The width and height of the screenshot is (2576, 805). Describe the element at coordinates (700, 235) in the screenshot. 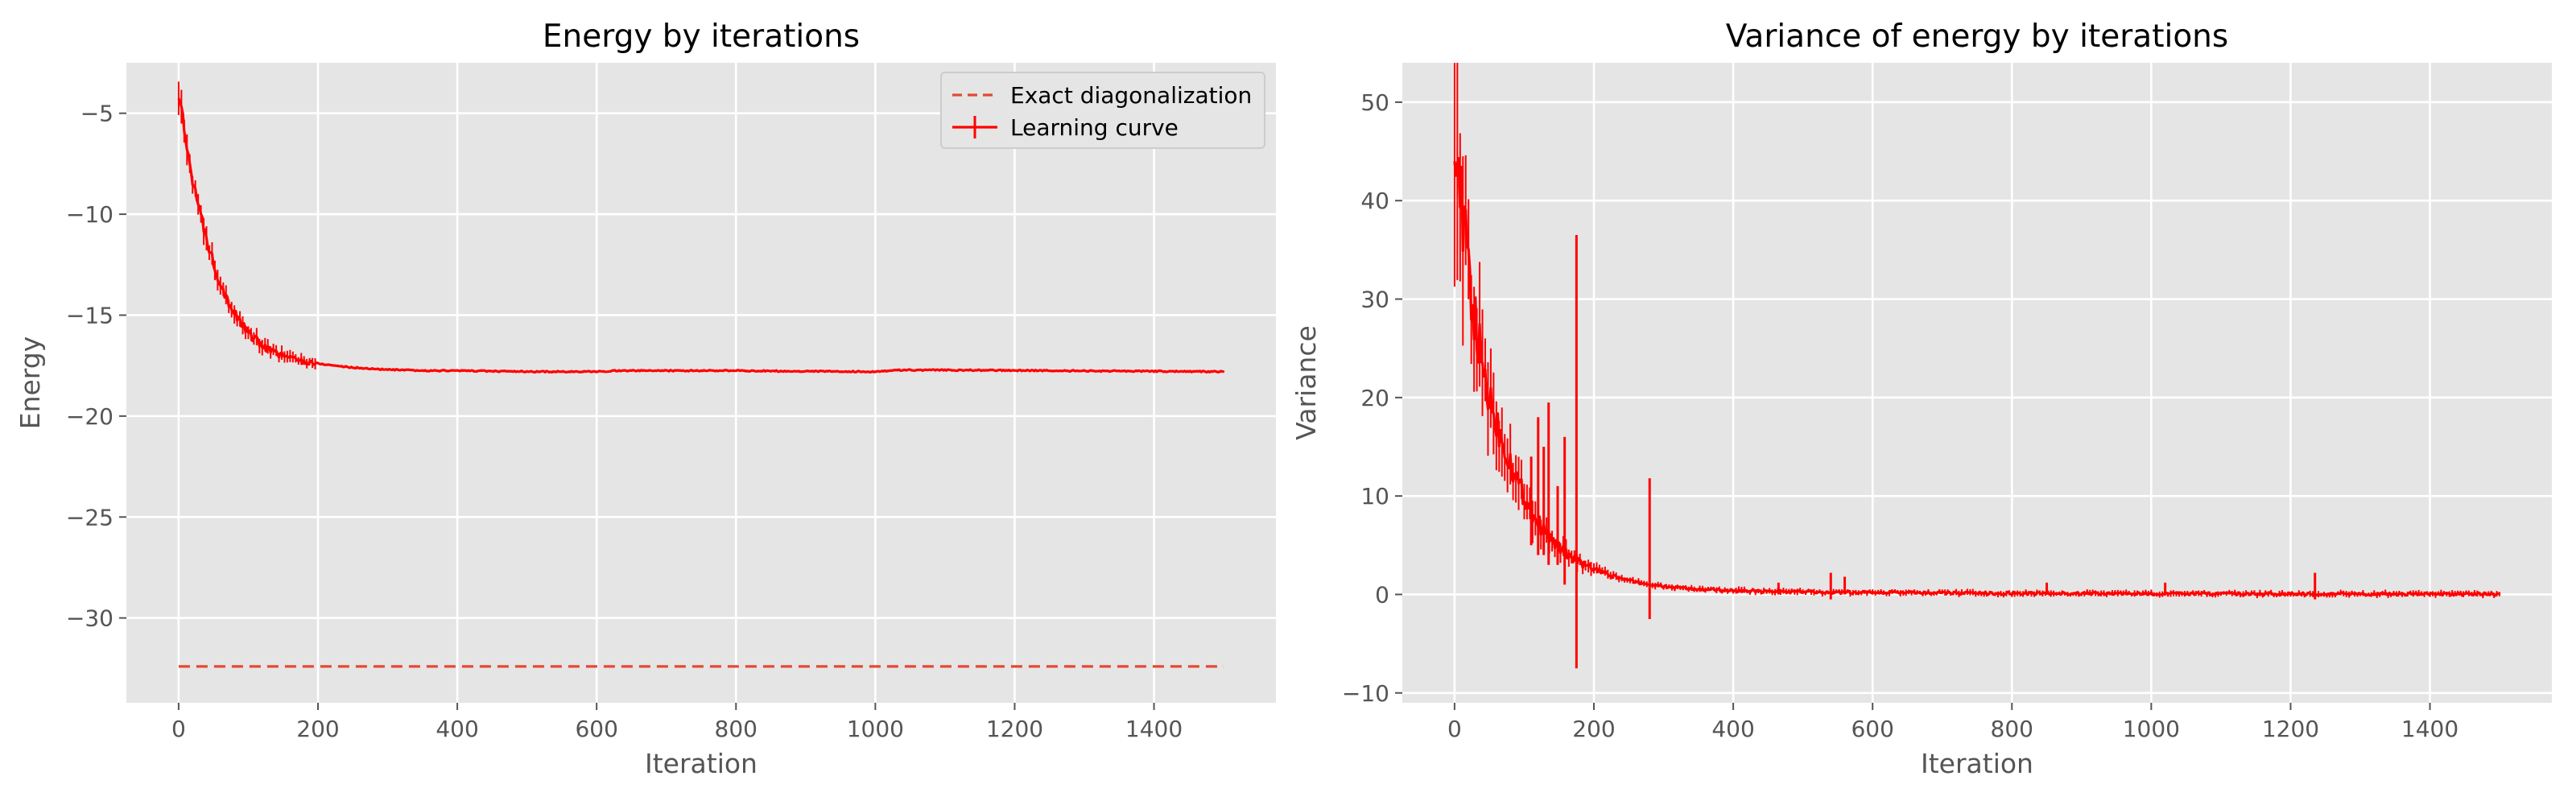

I see `series-line-learning-curve` at that location.